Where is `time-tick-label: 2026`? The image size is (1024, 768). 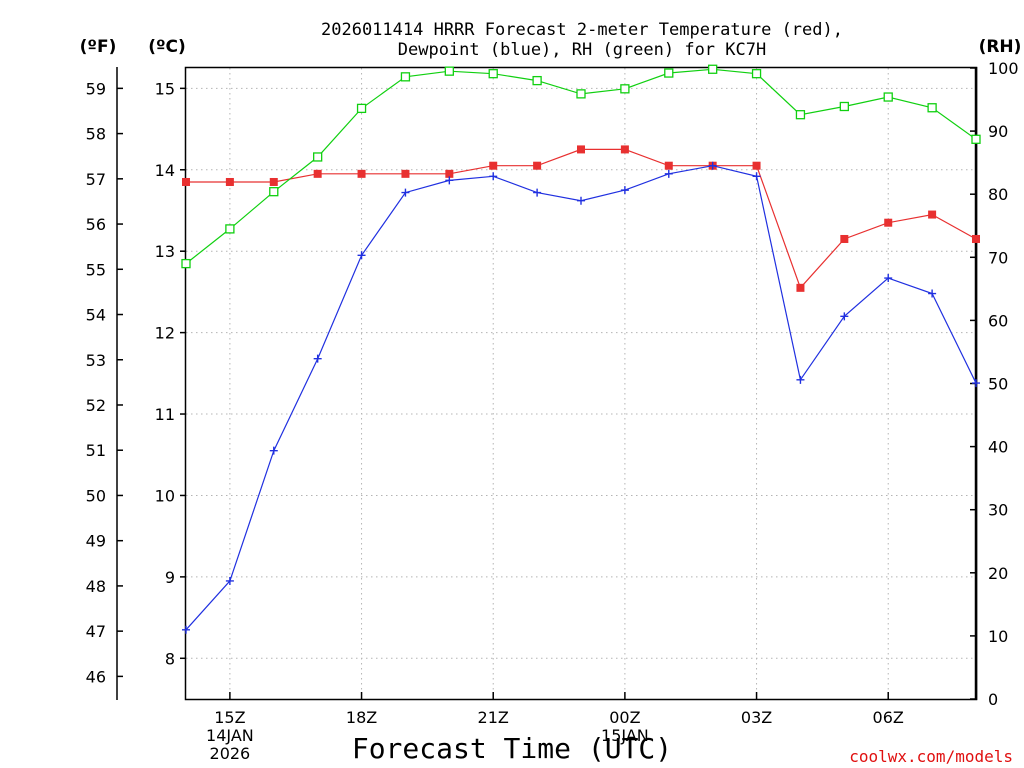 time-tick-label: 2026 is located at coordinates (230, 753).